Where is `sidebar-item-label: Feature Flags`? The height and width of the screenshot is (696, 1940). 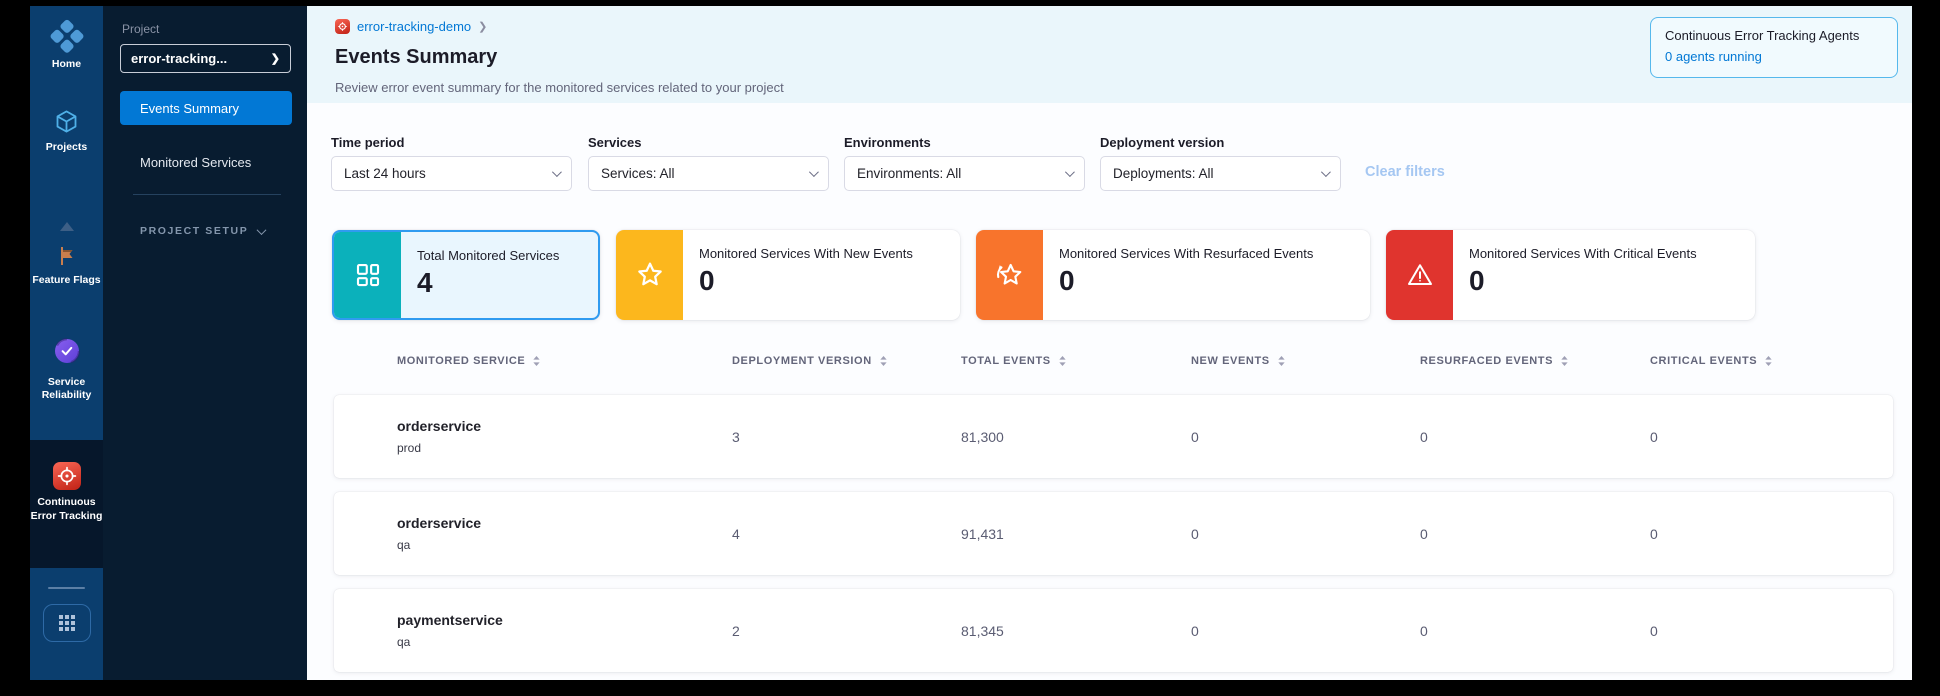 sidebar-item-label: Feature Flags is located at coordinates (66, 280).